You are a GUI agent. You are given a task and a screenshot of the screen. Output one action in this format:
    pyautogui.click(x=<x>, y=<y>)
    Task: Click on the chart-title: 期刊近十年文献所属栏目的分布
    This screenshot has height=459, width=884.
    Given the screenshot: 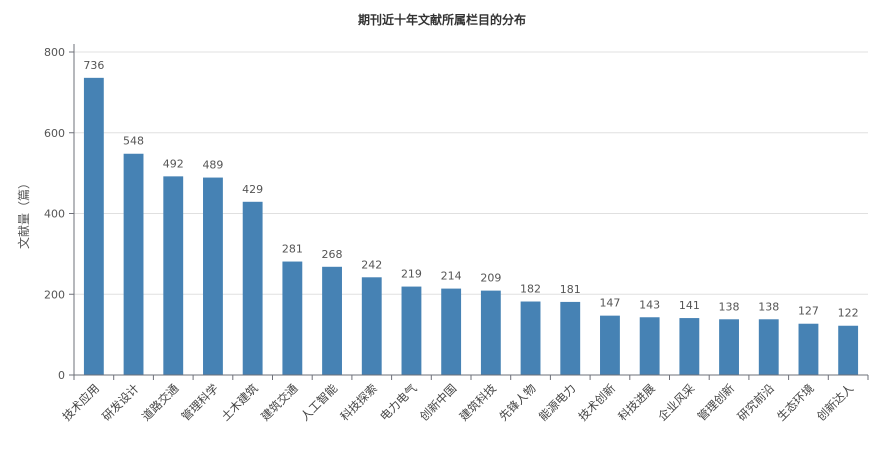 What is the action you would take?
    pyautogui.click(x=442, y=19)
    